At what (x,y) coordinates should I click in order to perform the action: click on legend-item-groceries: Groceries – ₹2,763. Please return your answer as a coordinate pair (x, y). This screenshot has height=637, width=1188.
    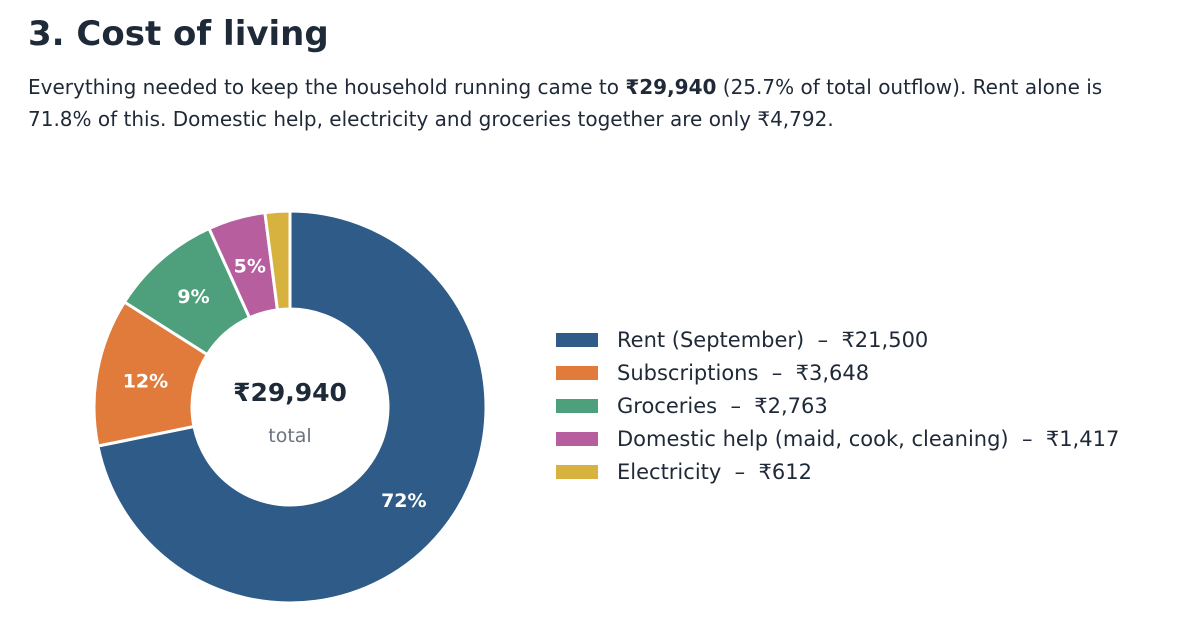
    Looking at the image, I should click on (837, 405).